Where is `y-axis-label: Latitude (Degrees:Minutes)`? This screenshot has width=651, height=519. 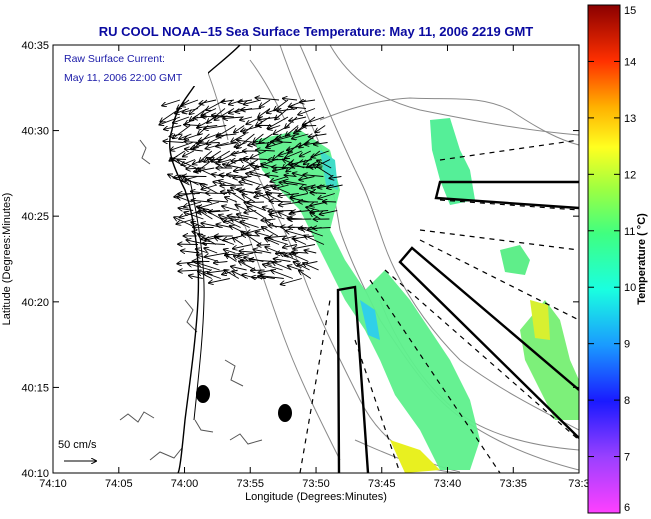 y-axis-label: Latitude (Degrees:Minutes) is located at coordinates (7, 259).